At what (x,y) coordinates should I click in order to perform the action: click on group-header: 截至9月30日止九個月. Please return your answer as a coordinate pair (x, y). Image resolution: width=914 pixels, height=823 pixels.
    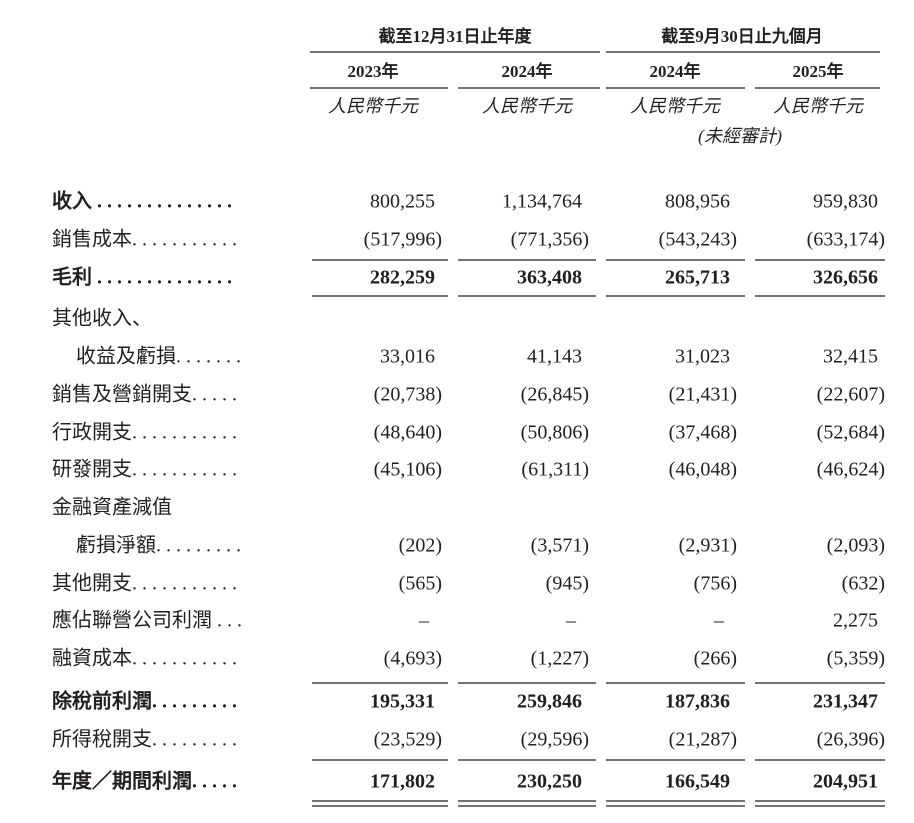
    Looking at the image, I should click on (742, 36).